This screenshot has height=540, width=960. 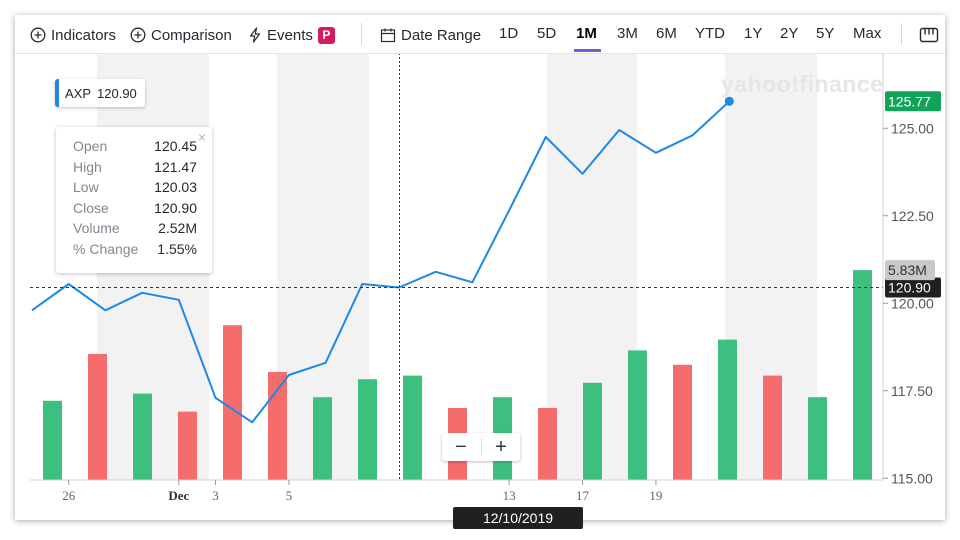 What do you see at coordinates (547, 33) in the screenshot?
I see `range-5d: 5D` at bounding box center [547, 33].